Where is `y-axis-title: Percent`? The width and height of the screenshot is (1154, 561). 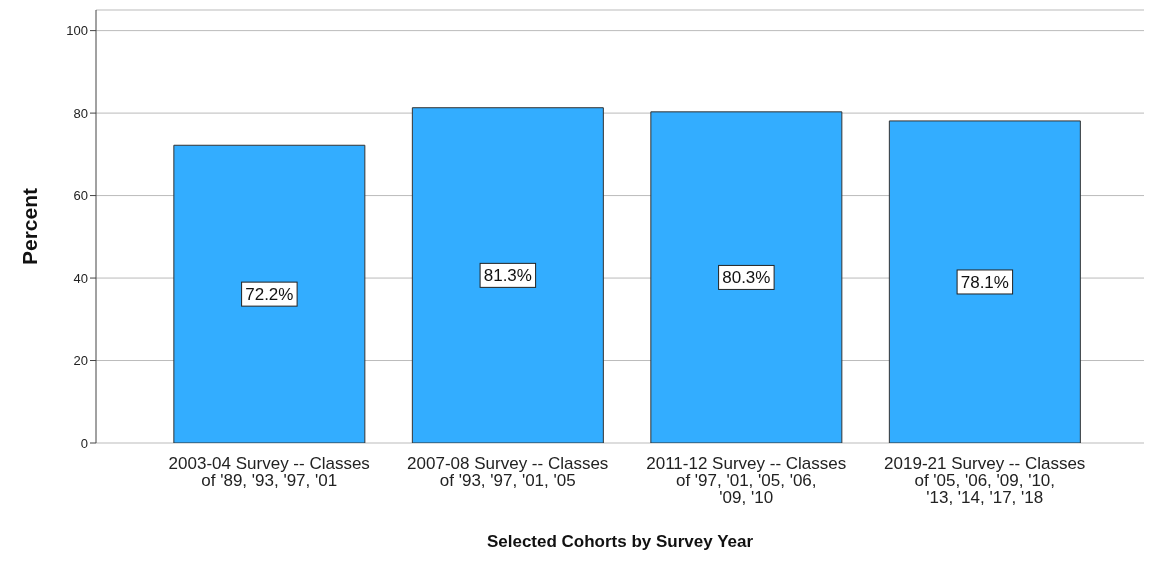
y-axis-title: Percent is located at coordinates (30, 226).